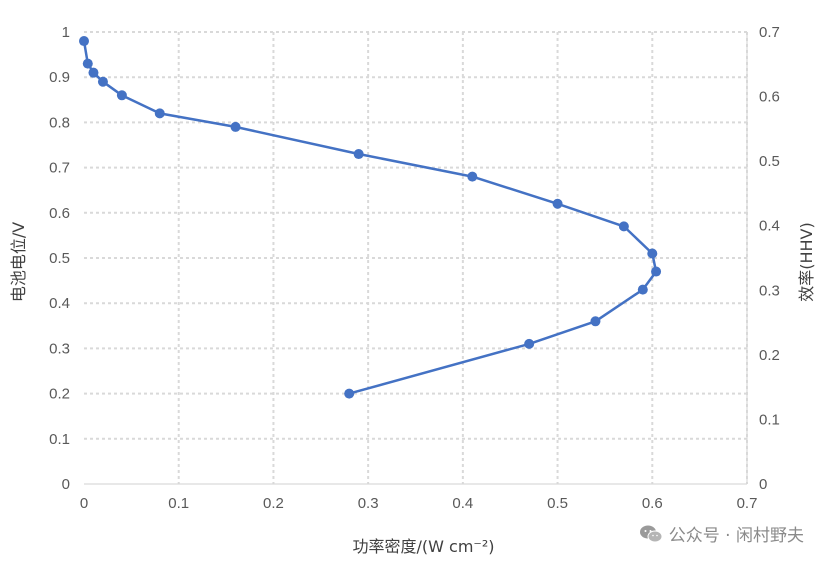  I want to click on y-tick-label: 0, so click(66, 484).